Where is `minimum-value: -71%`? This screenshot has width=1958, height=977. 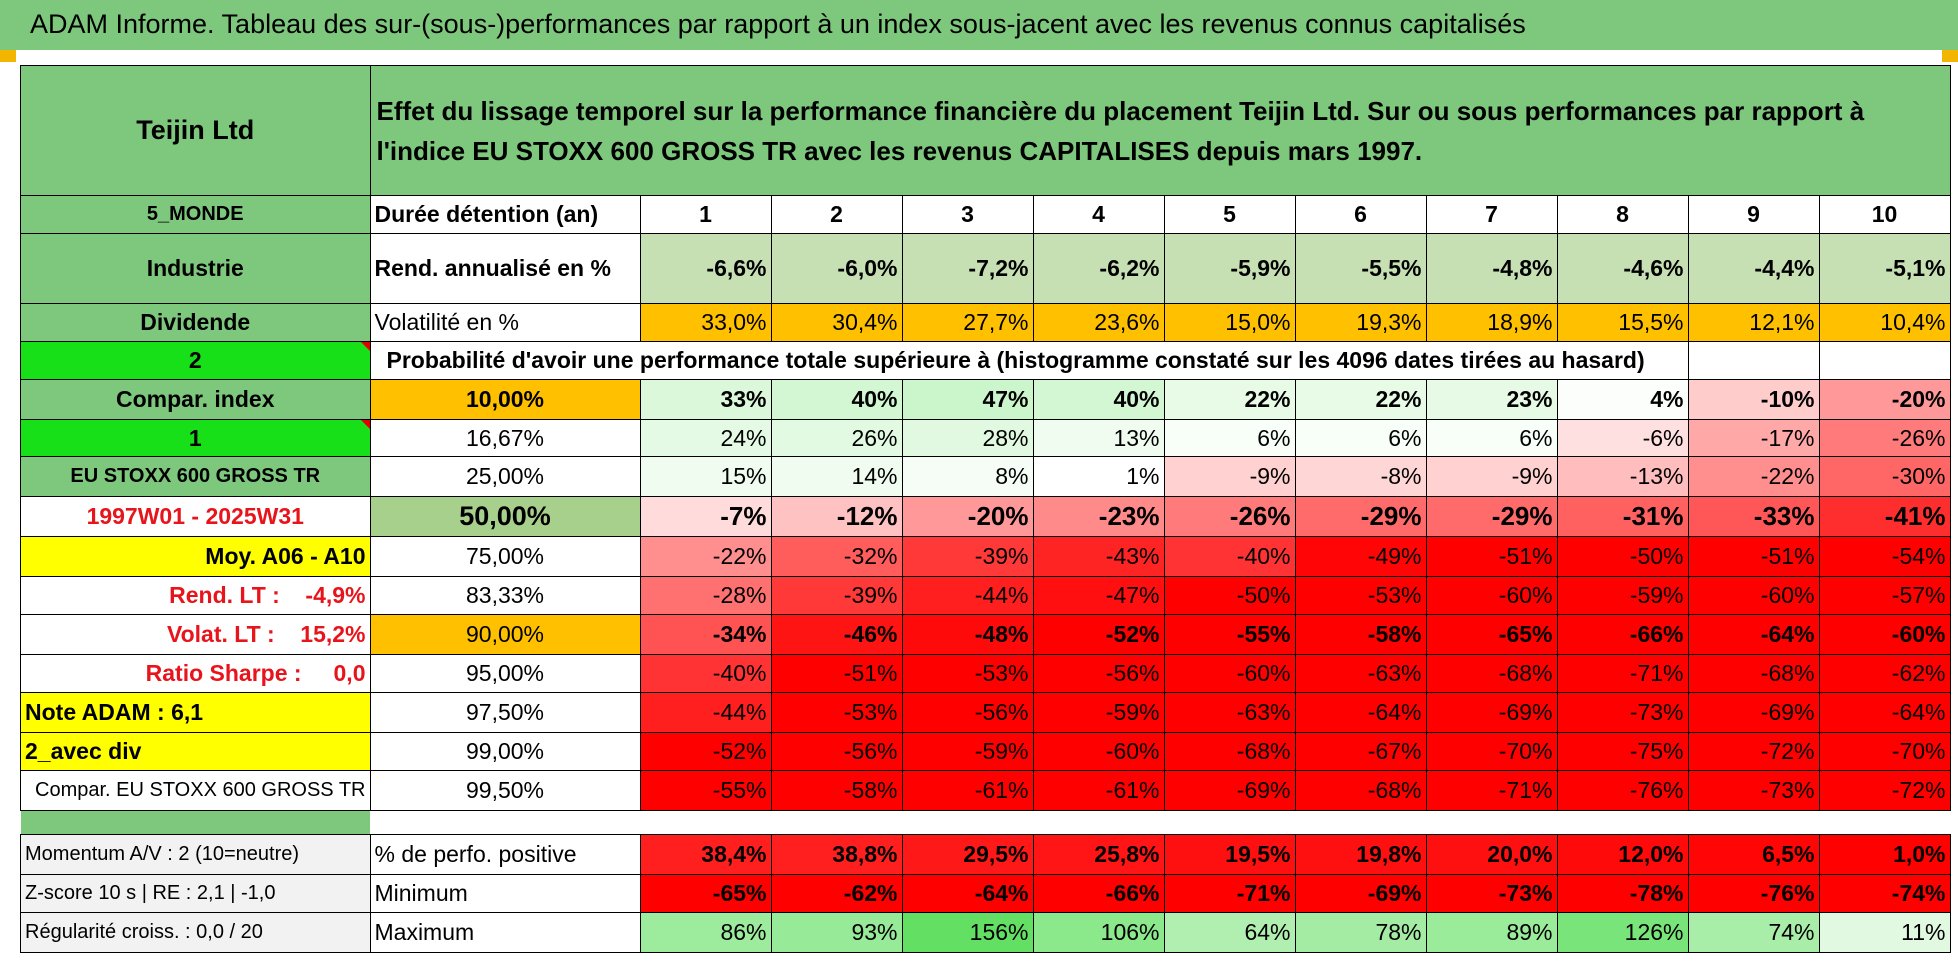
minimum-value: -71% is located at coordinates (1229, 893).